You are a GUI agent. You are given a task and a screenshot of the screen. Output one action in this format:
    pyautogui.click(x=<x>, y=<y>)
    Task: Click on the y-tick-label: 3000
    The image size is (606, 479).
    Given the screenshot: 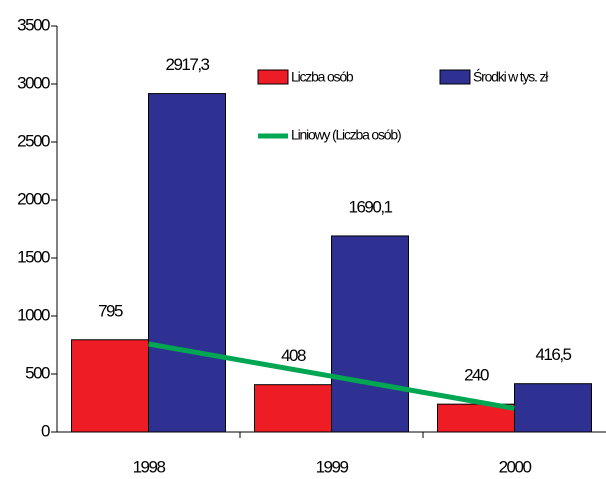 What is the action you would take?
    pyautogui.click(x=33, y=82)
    